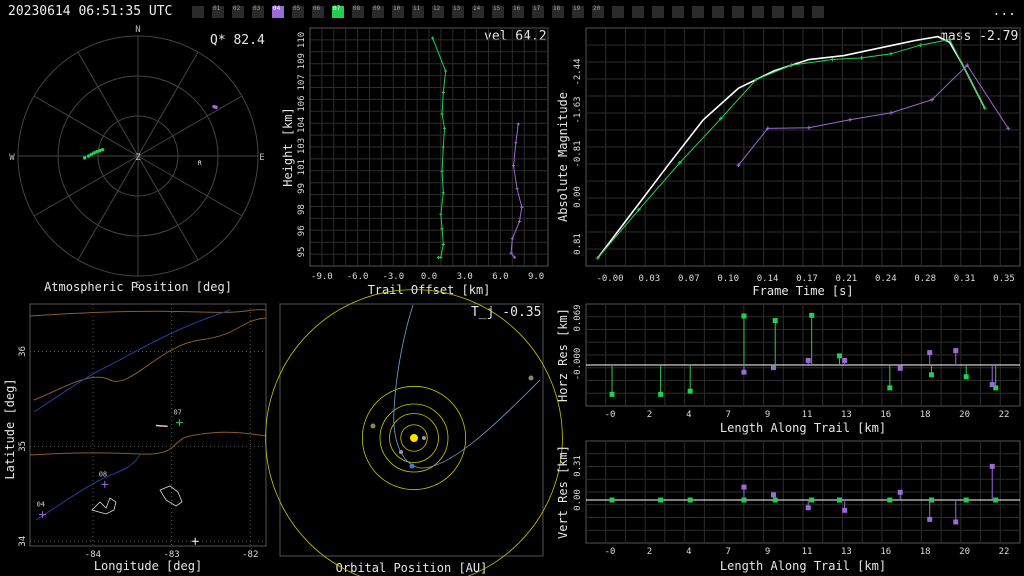 The width and height of the screenshot is (1024, 576). What do you see at coordinates (418, 11) in the screenshot?
I see `station-toggle: 11` at bounding box center [418, 11].